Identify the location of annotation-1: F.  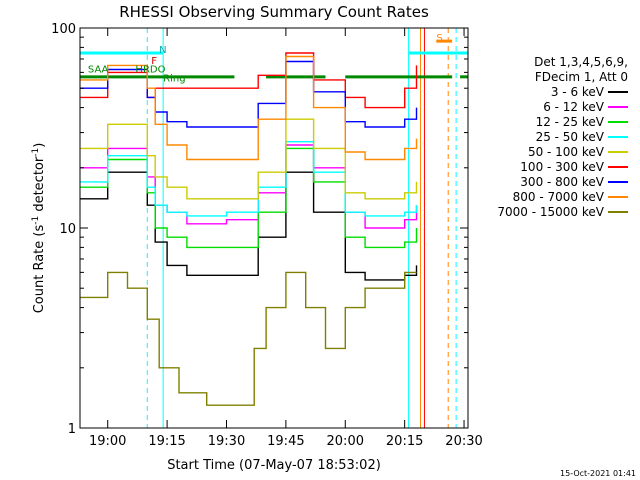
(154, 61).